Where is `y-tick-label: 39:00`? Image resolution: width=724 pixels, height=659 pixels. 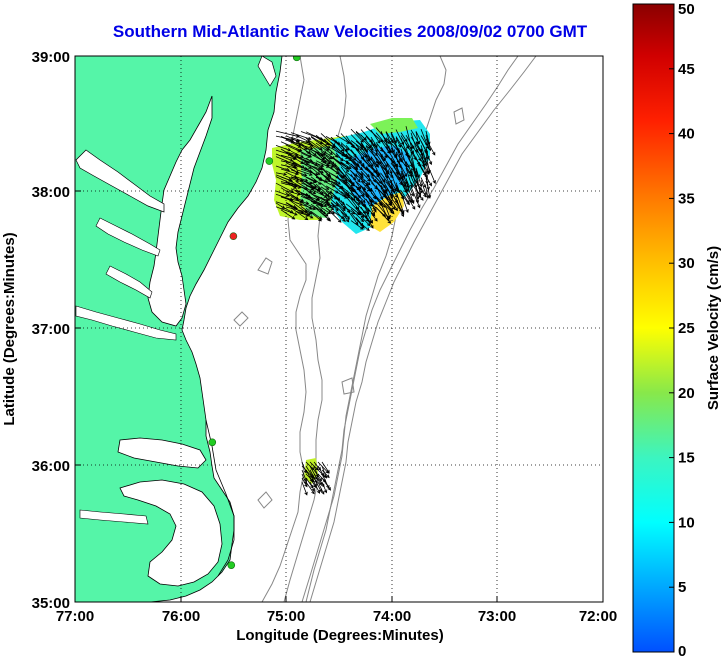
y-tick-label: 39:00 is located at coordinates (51, 57).